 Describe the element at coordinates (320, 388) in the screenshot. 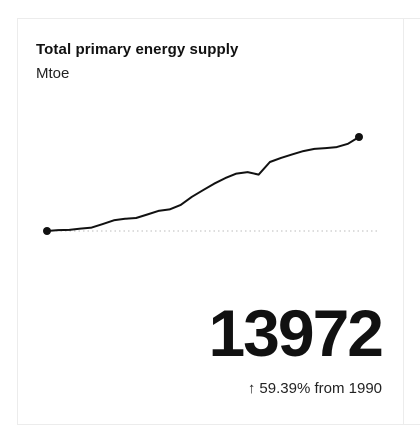

I see `change-text: 59.39% from 1990` at that location.